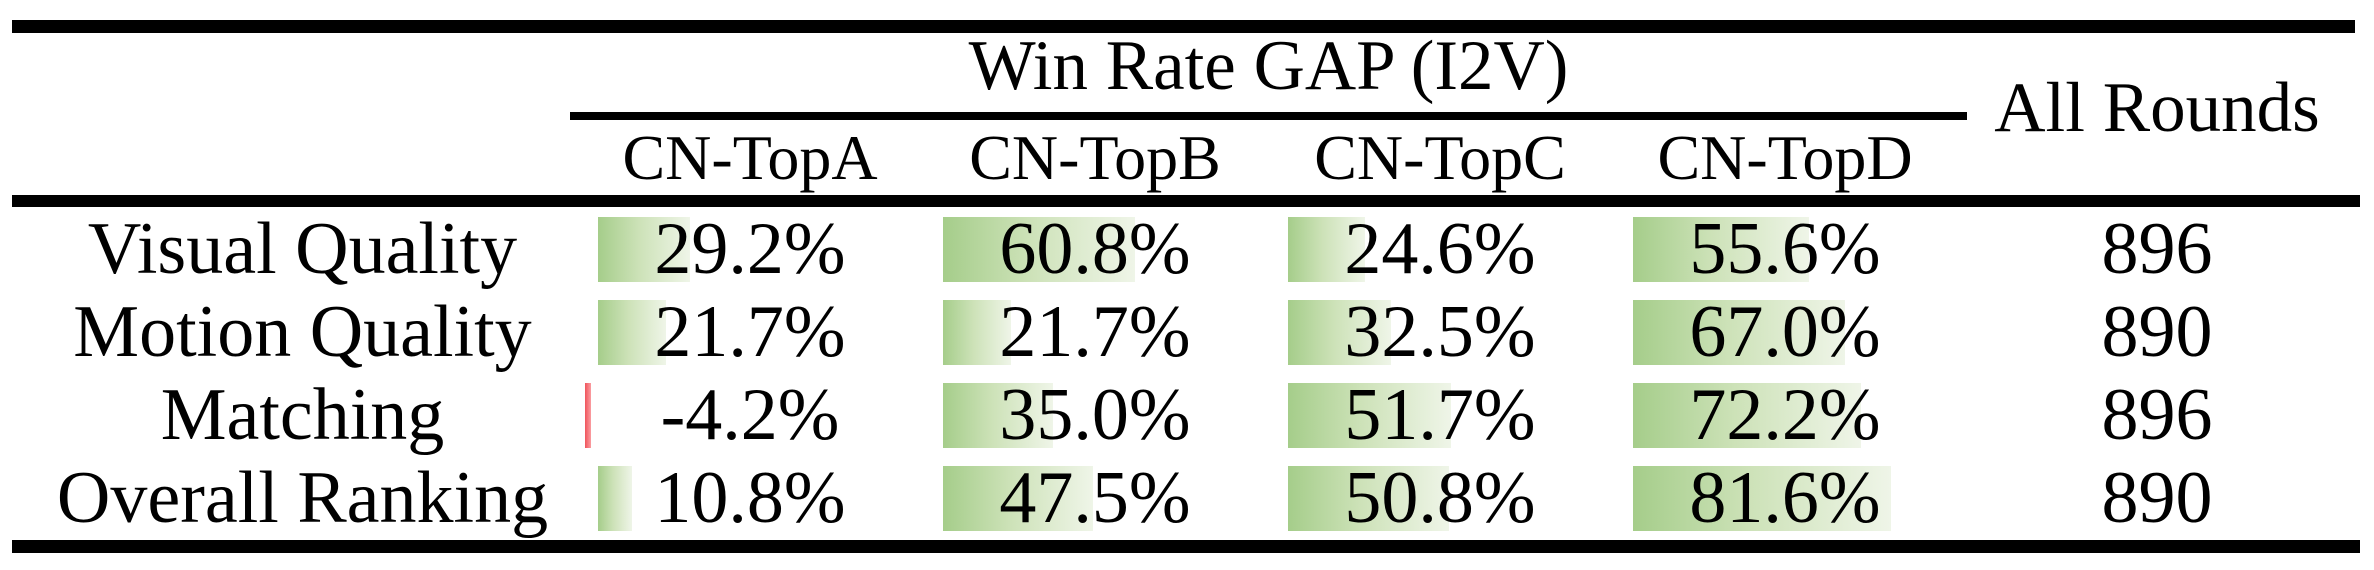 Image resolution: width=2374 pixels, height=570 pixels. What do you see at coordinates (302, 332) in the screenshot?
I see `row-label: Motion Quality` at bounding box center [302, 332].